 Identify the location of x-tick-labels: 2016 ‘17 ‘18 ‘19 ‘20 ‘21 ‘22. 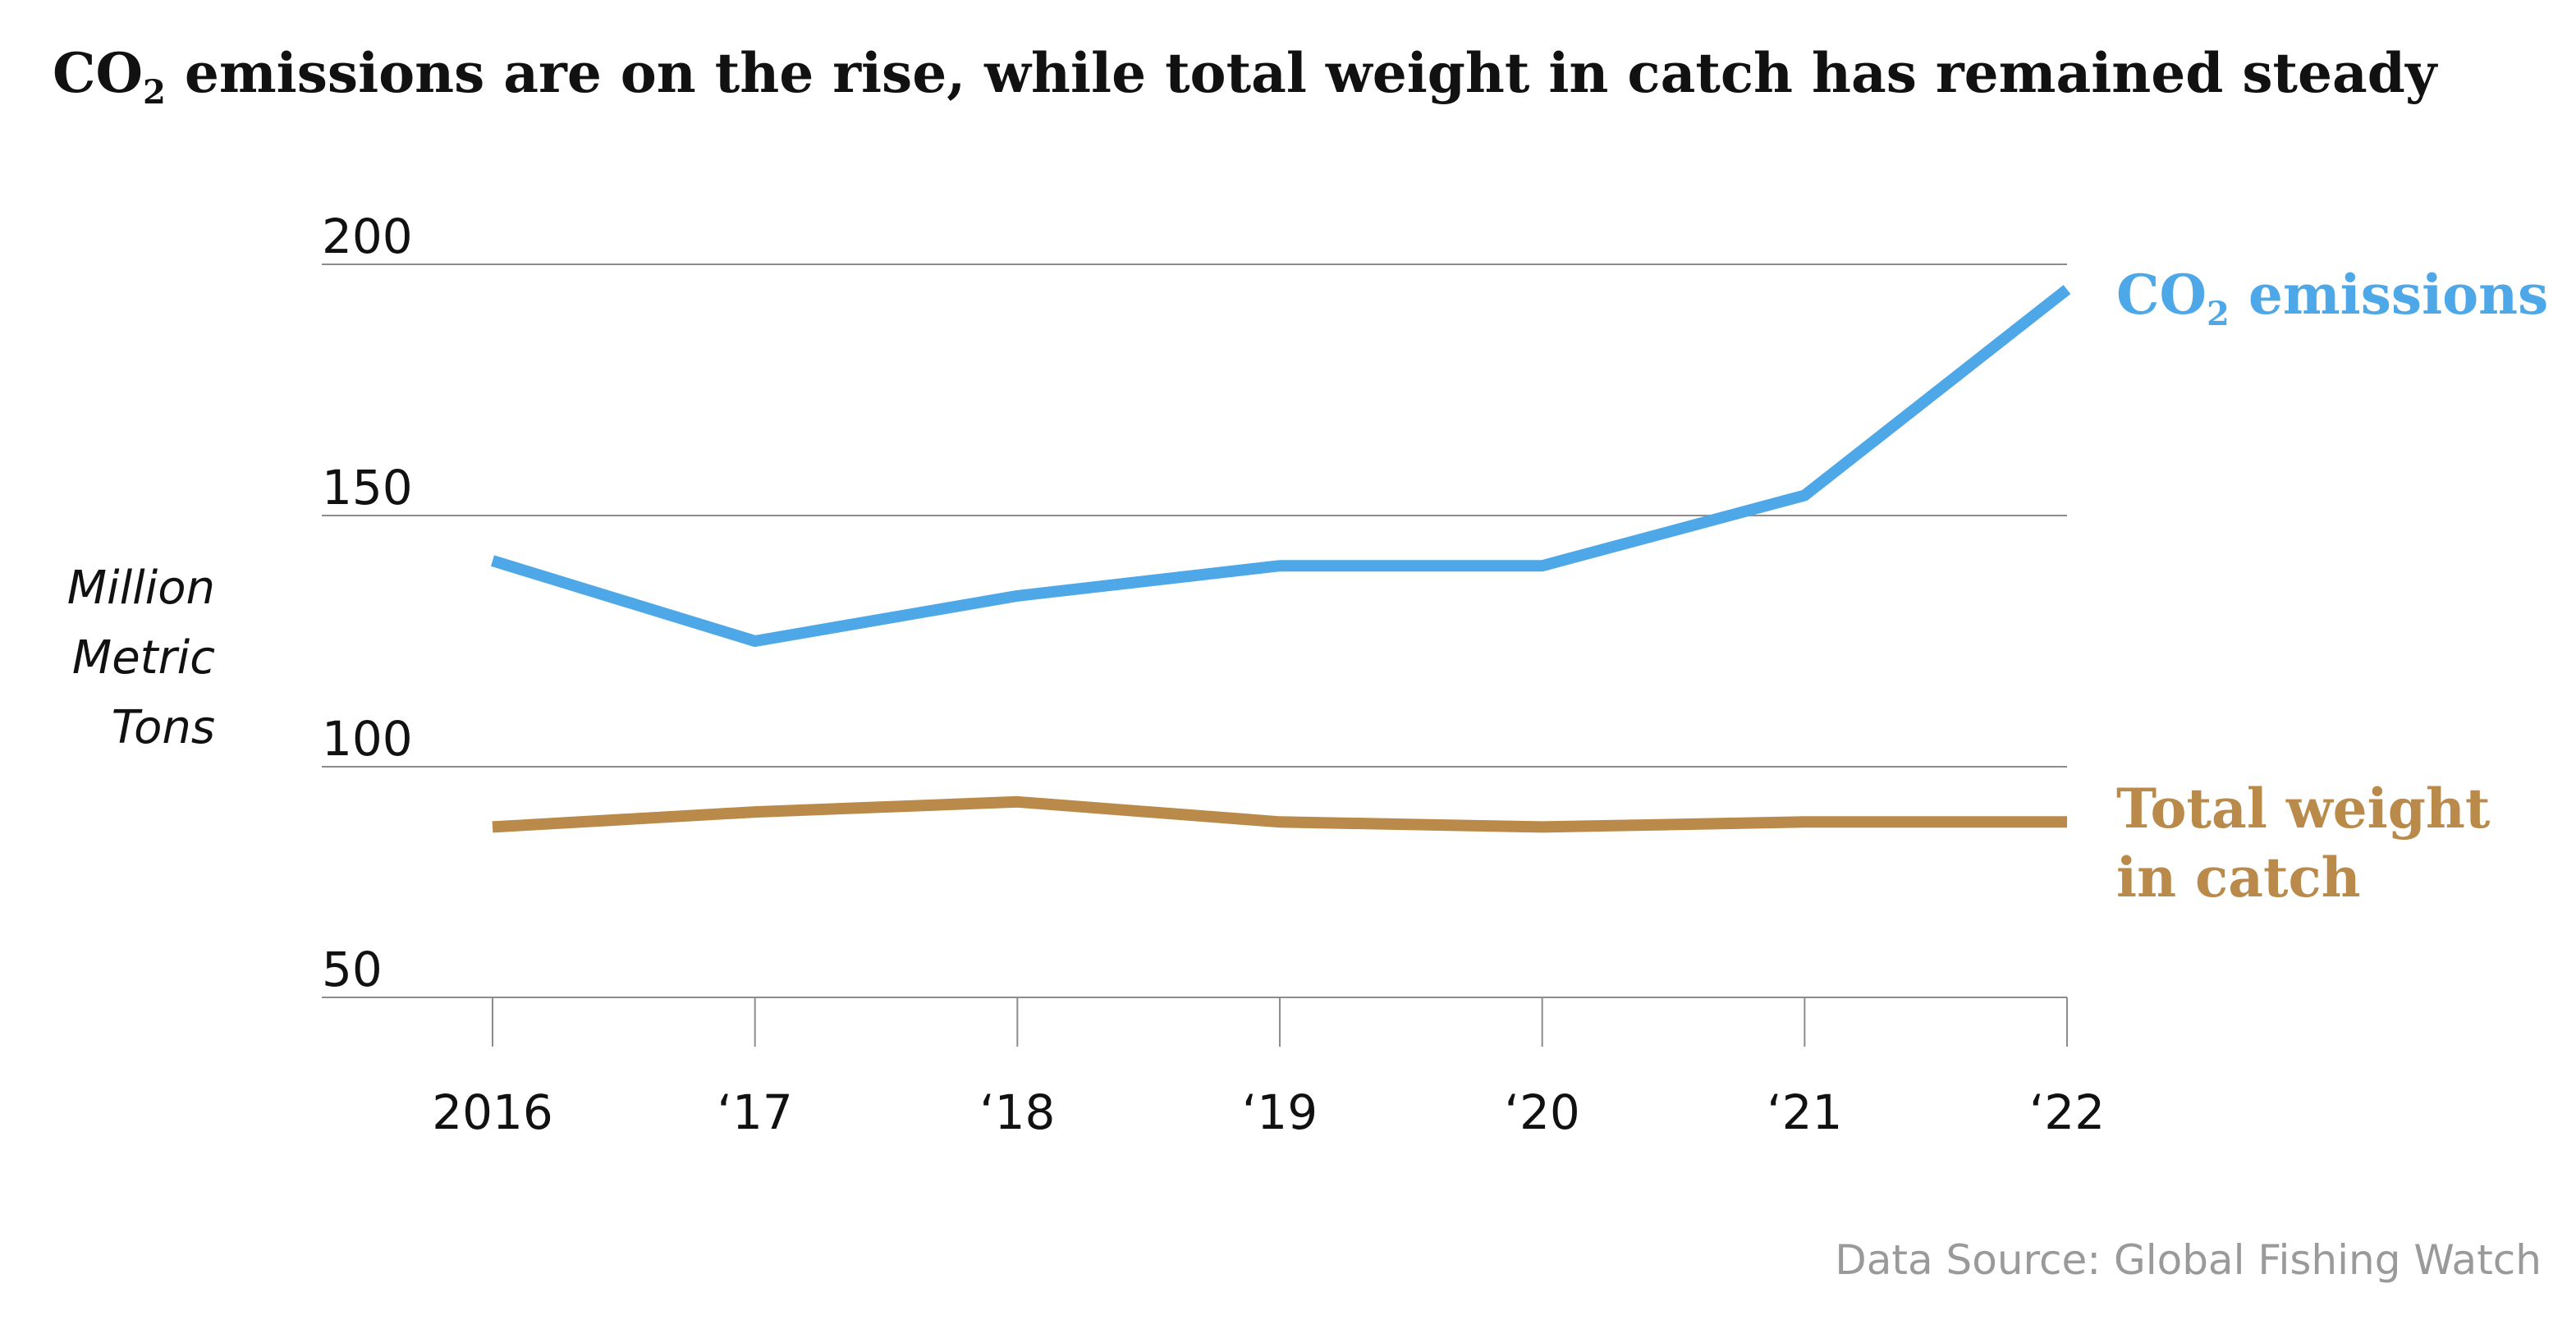
(1268, 1069).